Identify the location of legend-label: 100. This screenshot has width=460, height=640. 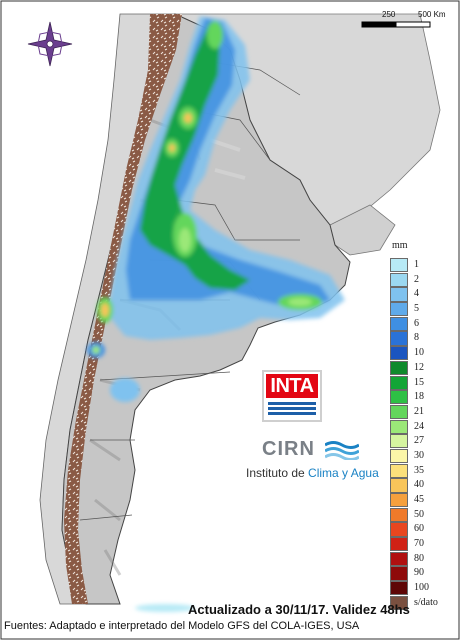
(421, 588).